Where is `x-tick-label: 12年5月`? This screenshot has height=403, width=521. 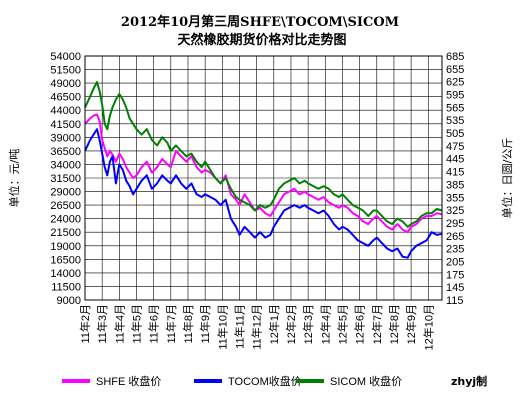
x-tick-label: 12年5月 is located at coordinates (342, 324).